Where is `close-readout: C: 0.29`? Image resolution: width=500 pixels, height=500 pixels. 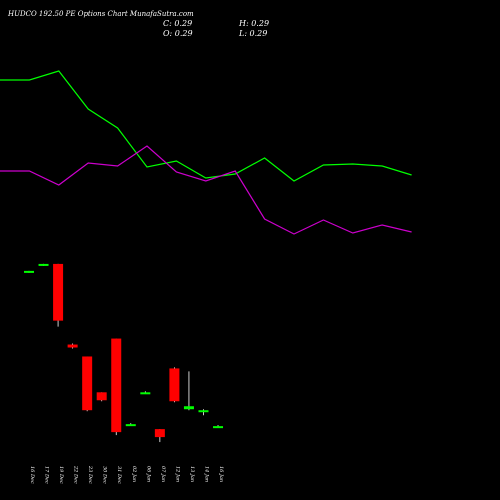
close-readout: C: 0.29 is located at coordinates (177, 23).